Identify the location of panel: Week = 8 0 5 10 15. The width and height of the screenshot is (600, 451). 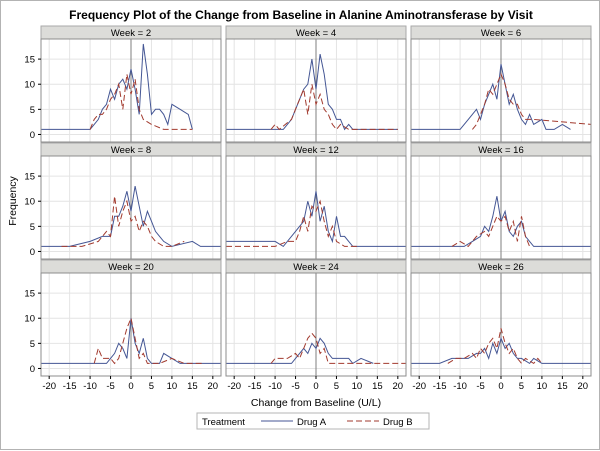
(123, 201).